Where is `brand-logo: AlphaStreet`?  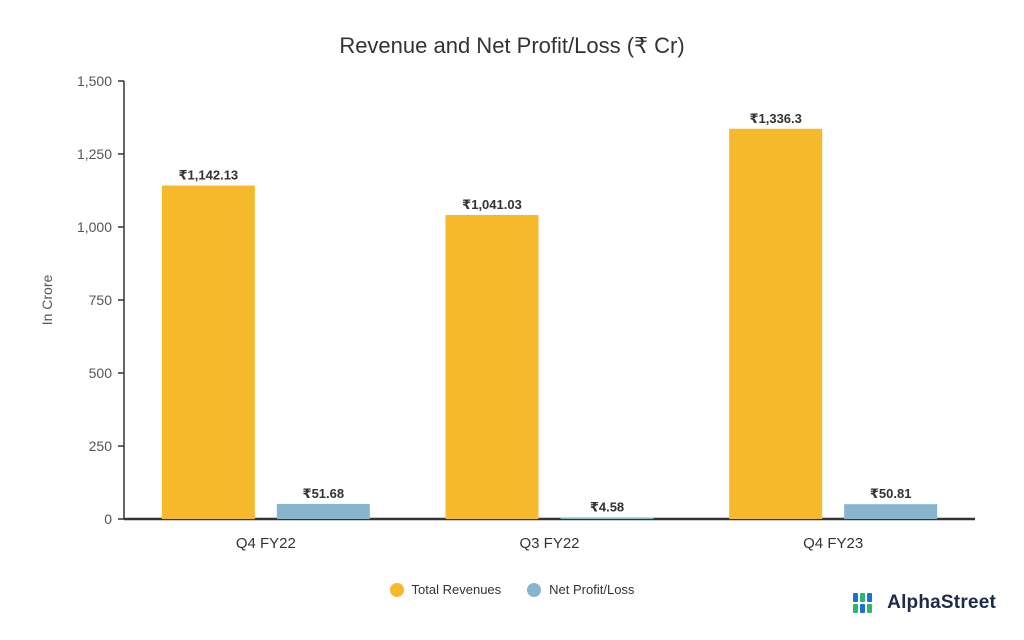
brand-logo: AlphaStreet is located at coordinates (924, 603).